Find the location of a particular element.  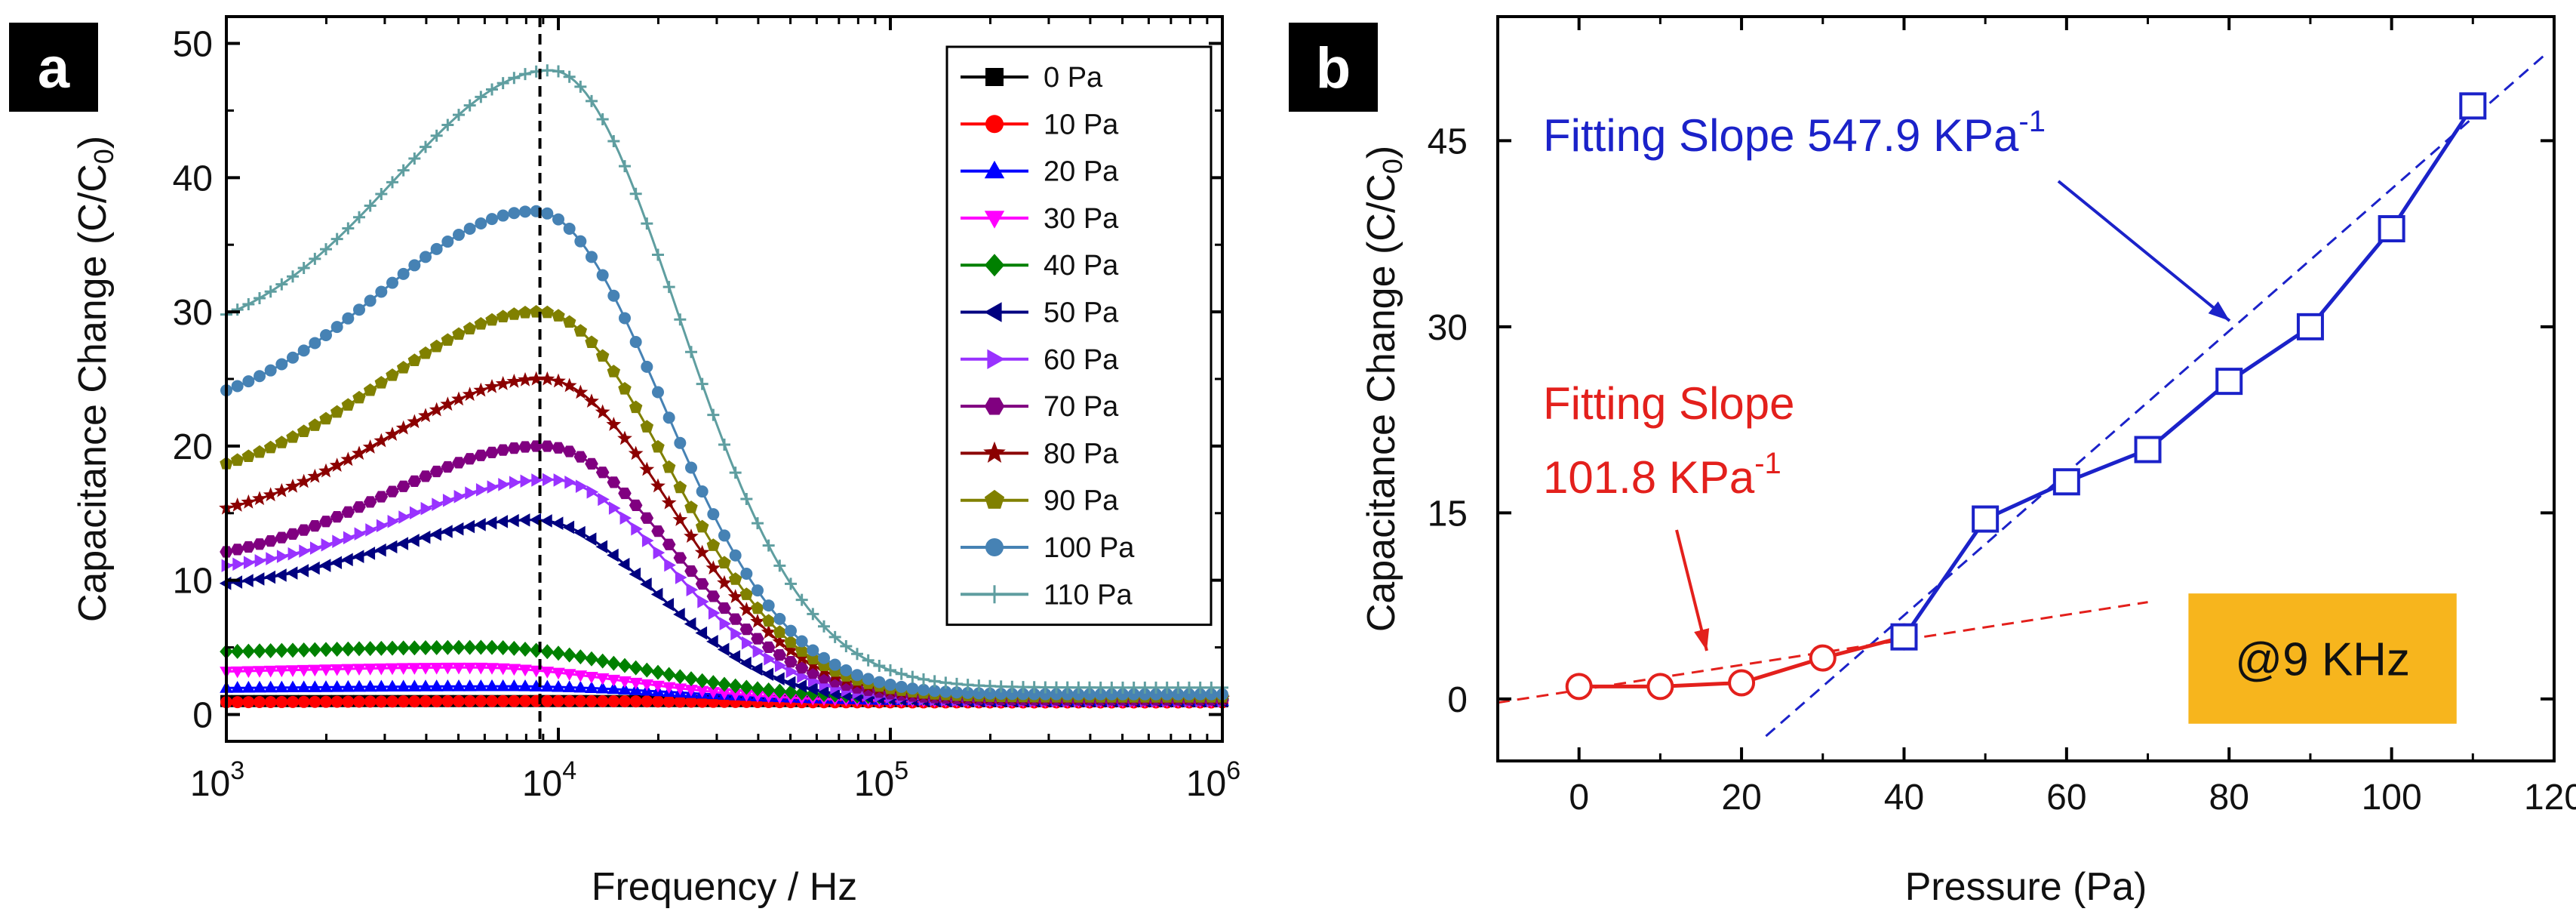

x-tick-label: 10⁴ is located at coordinates (549, 780).